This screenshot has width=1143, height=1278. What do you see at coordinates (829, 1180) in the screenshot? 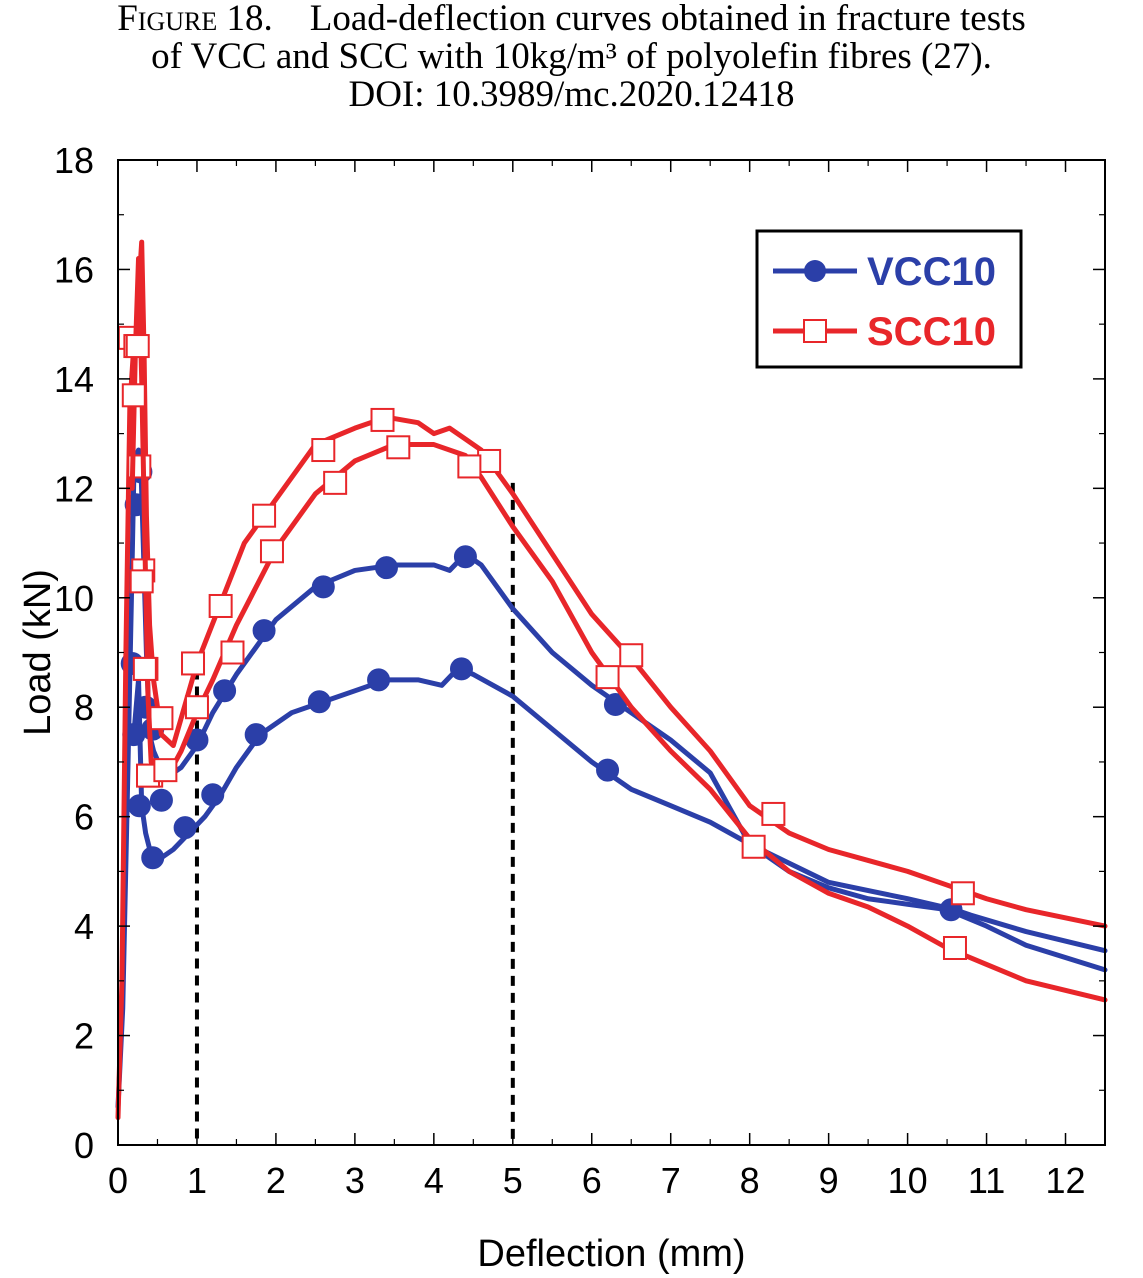
I see `x-tick-label: 9` at bounding box center [829, 1180].